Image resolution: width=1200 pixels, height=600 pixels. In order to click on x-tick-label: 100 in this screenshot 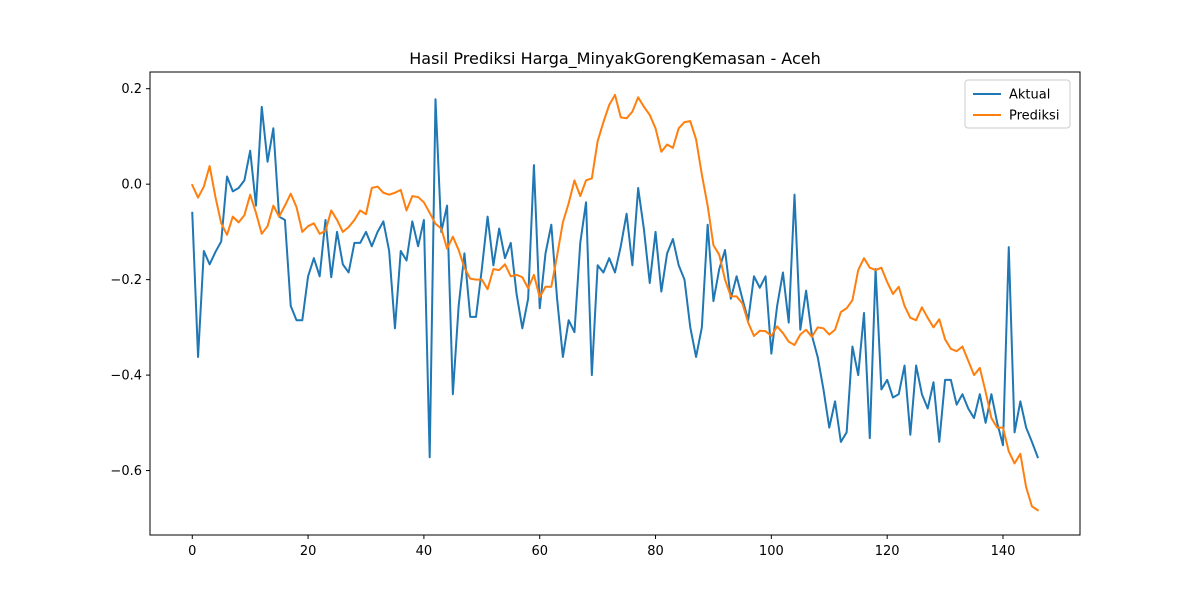, I will do `click(771, 551)`.